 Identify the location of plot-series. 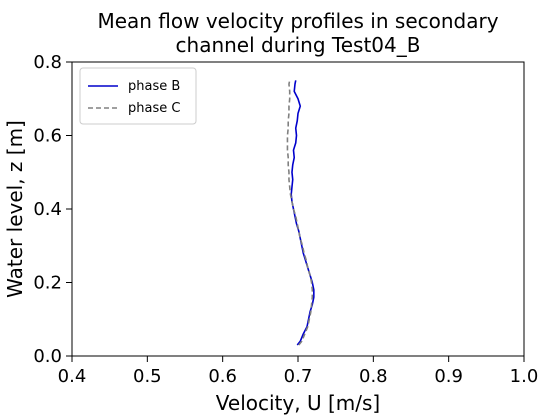
(300, 213).